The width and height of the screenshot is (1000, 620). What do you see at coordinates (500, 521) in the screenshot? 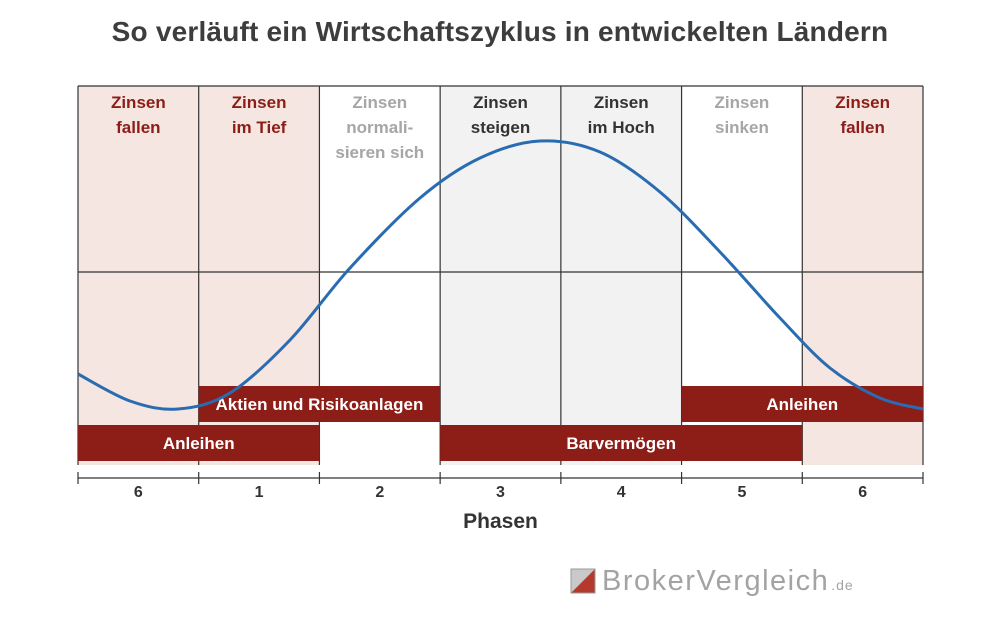
I see `x-axis-label: Phasen` at bounding box center [500, 521].